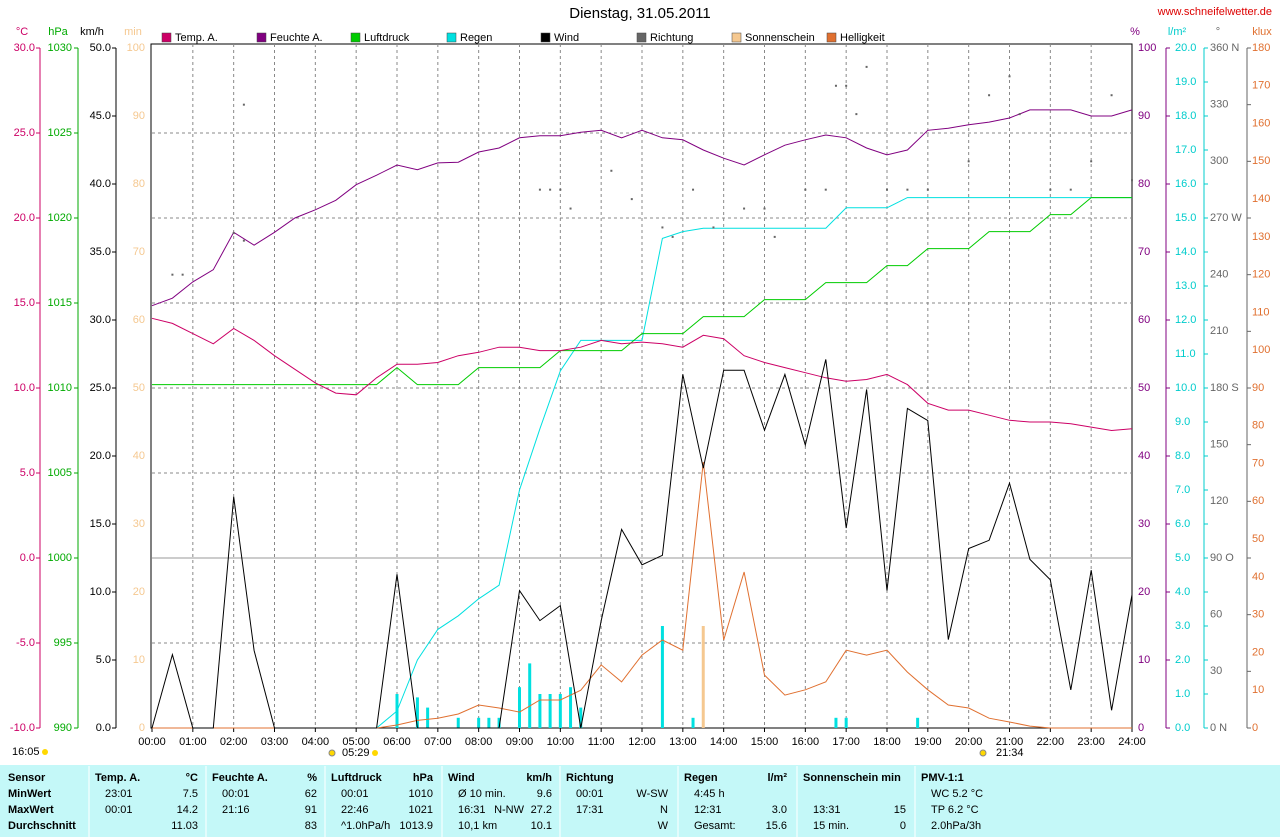 This screenshot has width=1280, height=837. Describe the element at coordinates (356, 742) in the screenshot. I see `x-tick-label: 05:00` at that location.